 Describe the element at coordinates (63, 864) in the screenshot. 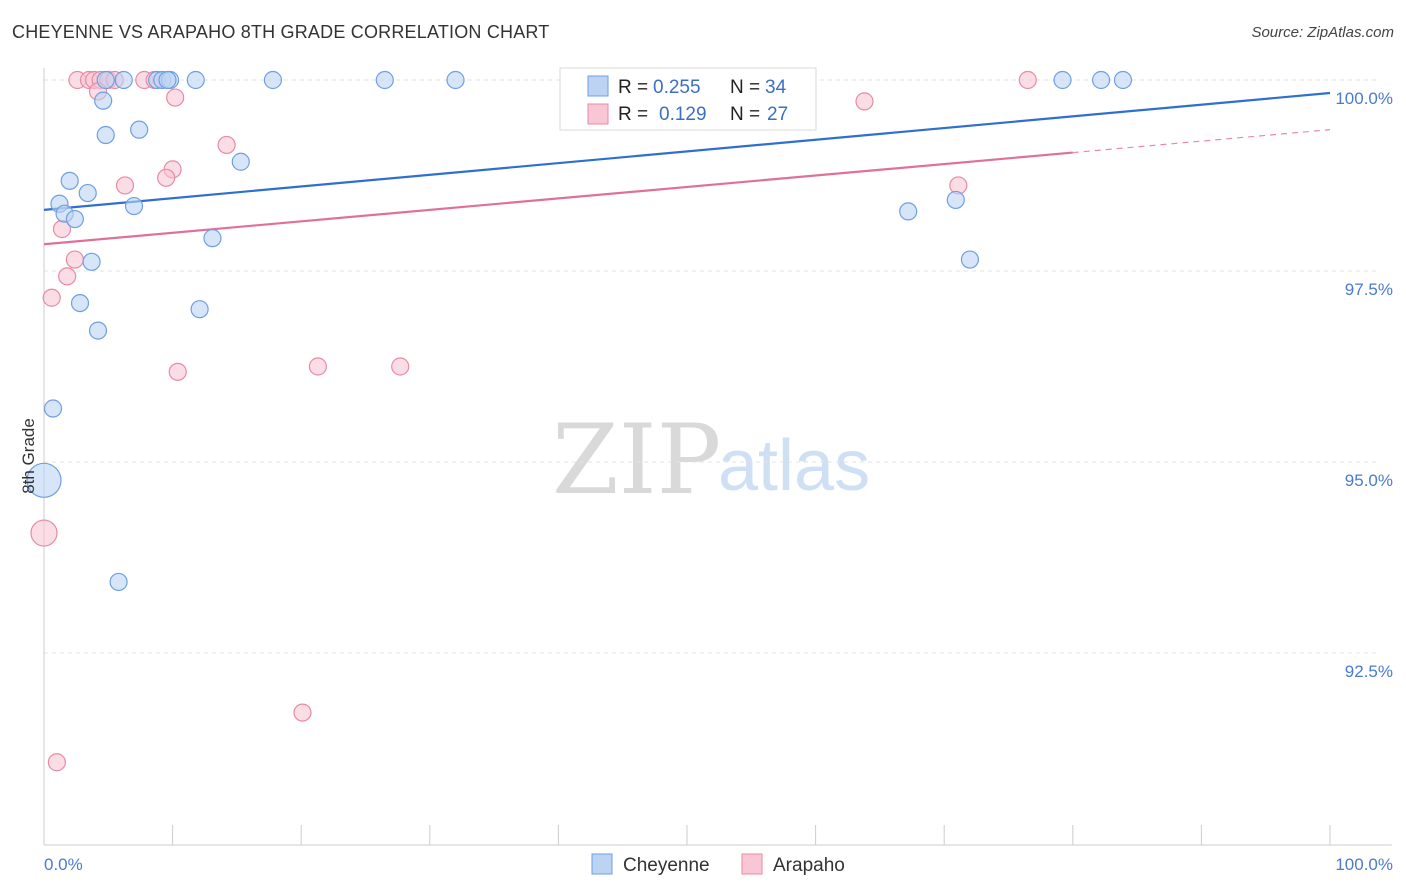

I see `x-tick-label: 0.0%` at that location.